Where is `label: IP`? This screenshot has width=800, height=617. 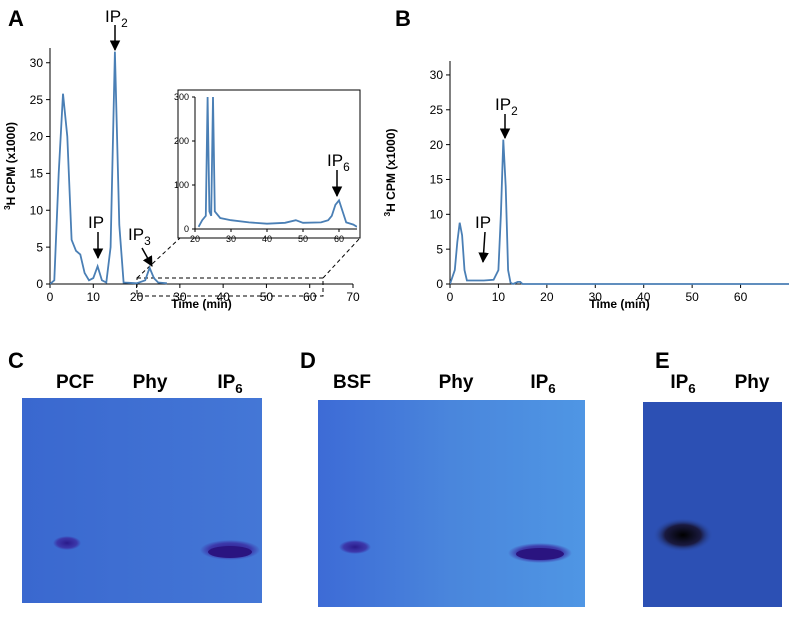 label: IP is located at coordinates (483, 222).